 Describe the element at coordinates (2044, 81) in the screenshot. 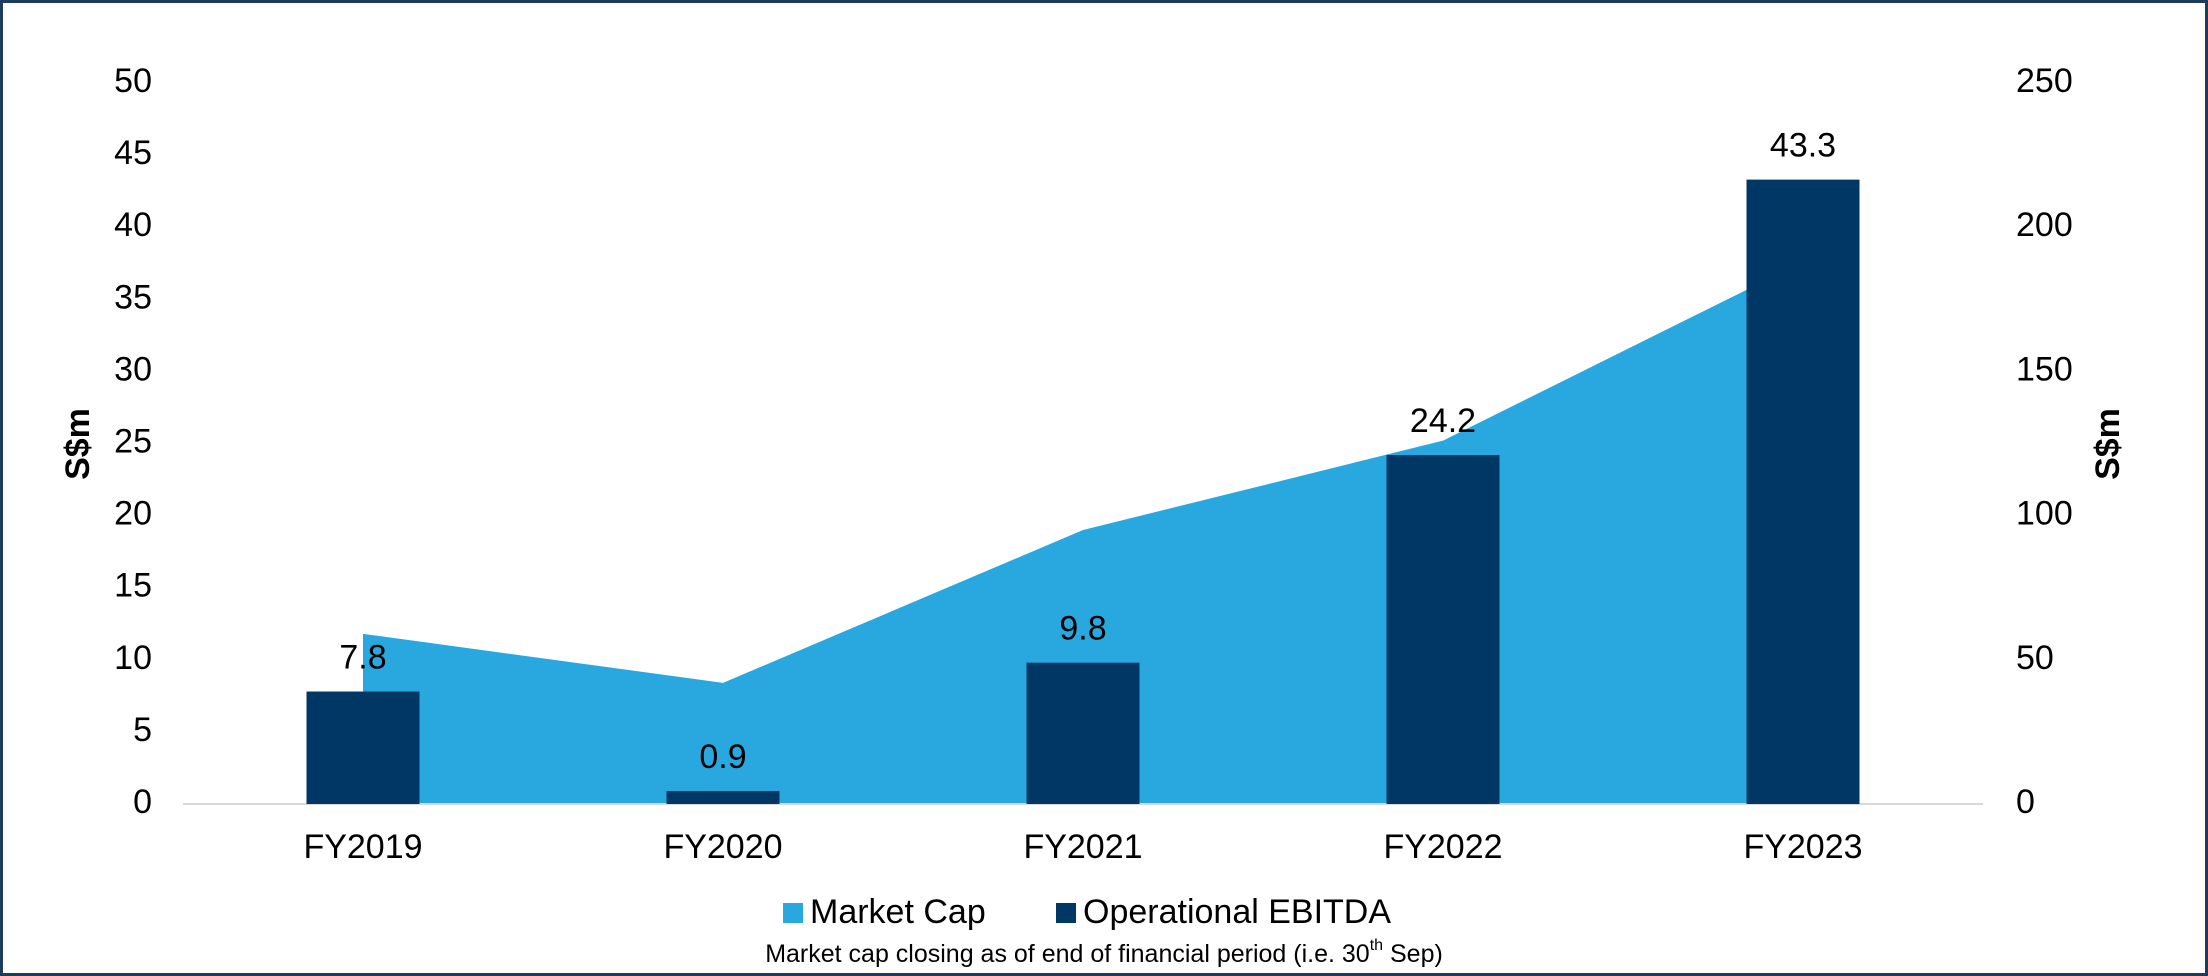

I see `y2-tick-label: 250` at that location.